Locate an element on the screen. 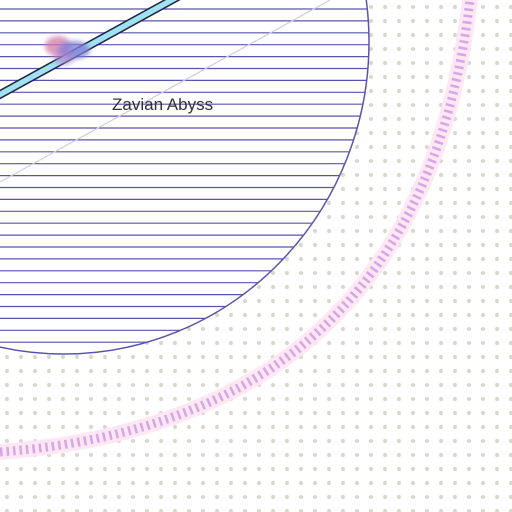  location-marker is located at coordinates (67, 50).